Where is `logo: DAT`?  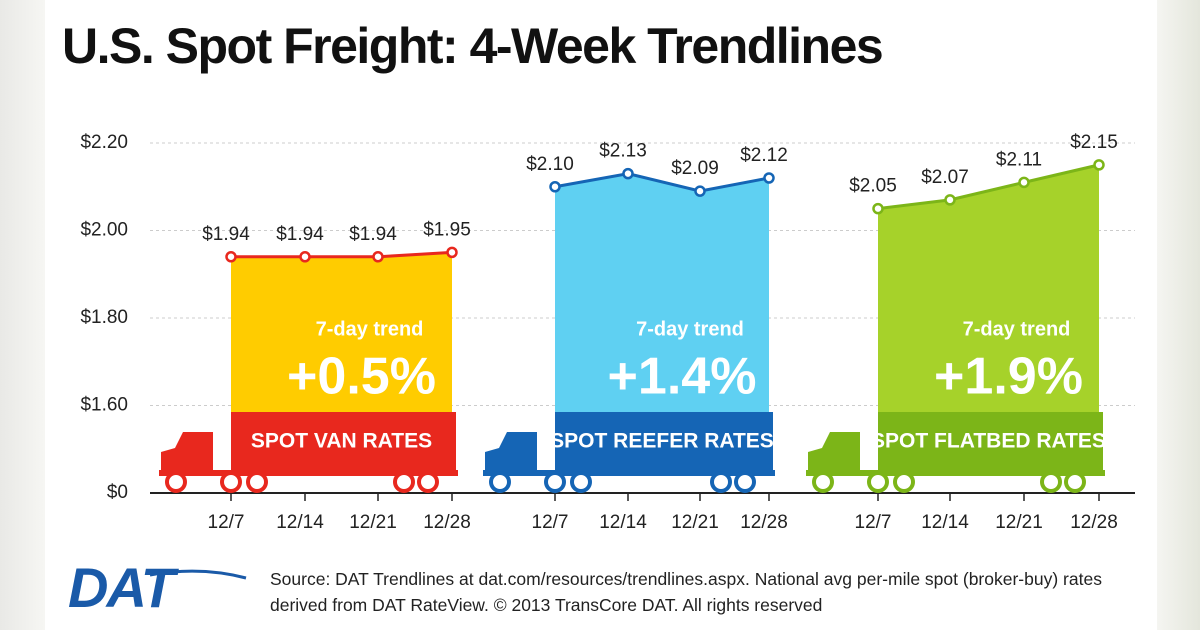
logo: DAT is located at coordinates (124, 587).